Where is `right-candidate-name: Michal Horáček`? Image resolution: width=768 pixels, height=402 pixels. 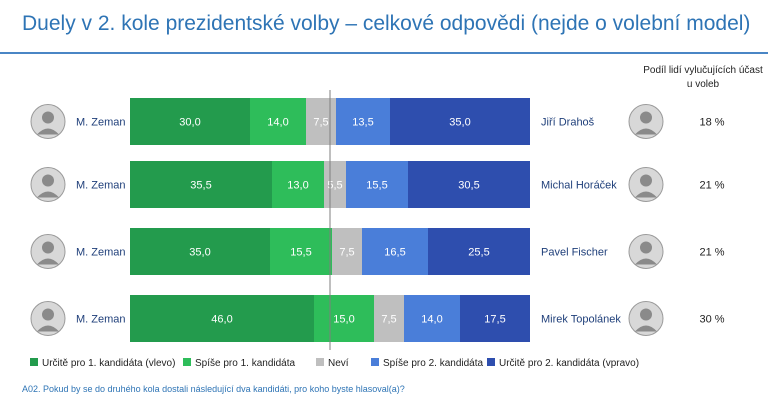
right-candidate-name: Michal Horáček is located at coordinates (579, 186).